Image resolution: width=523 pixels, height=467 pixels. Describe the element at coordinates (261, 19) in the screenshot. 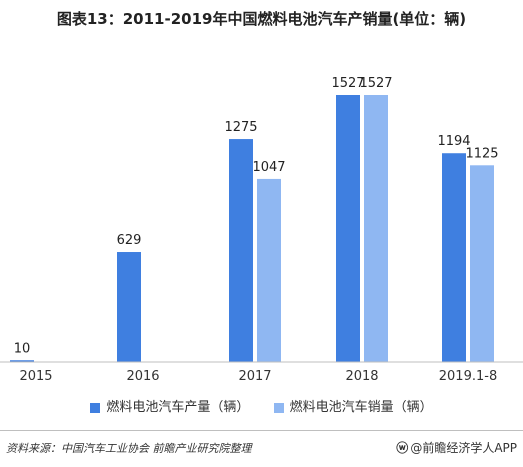

I see `chart-title: 图表13：2011-2019年中国燃料电池汽车产销量(单位：辆)` at that location.